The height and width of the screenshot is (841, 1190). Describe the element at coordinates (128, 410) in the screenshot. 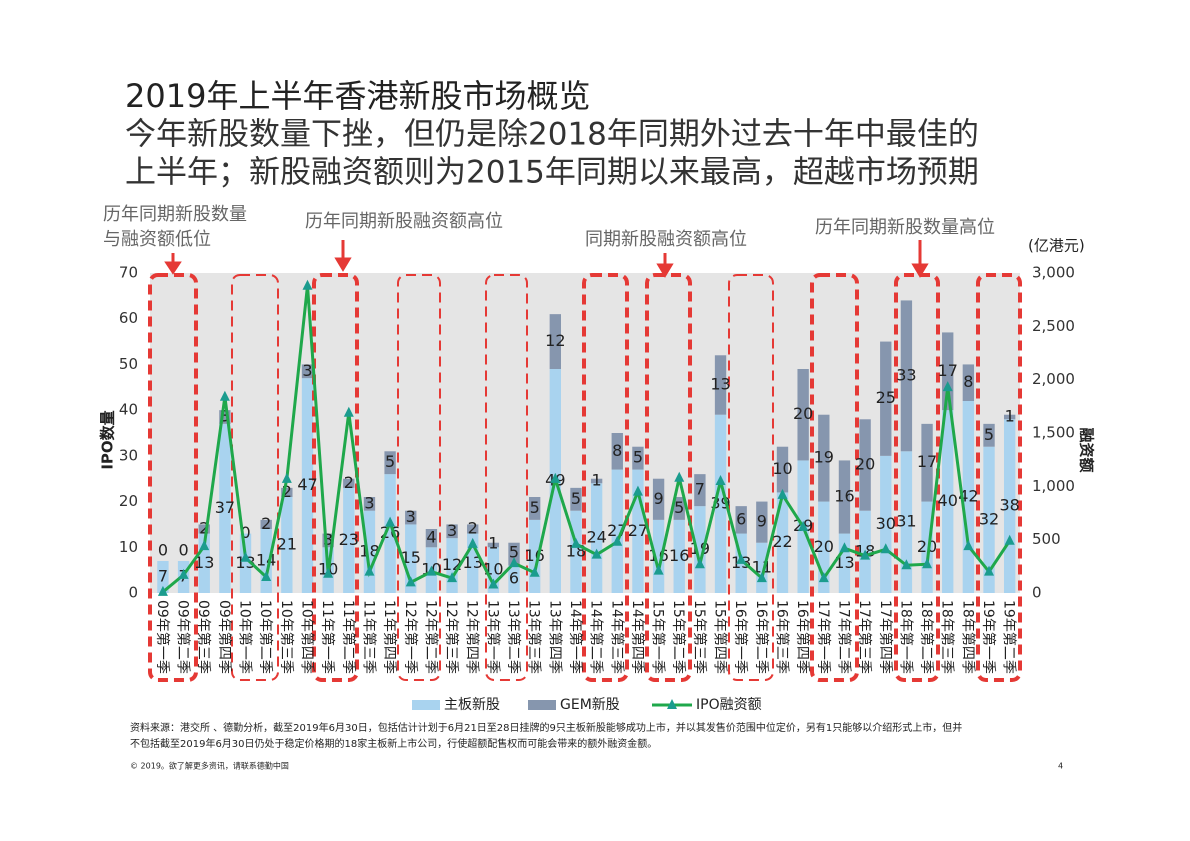

I see `y-tick-label: 40` at that location.